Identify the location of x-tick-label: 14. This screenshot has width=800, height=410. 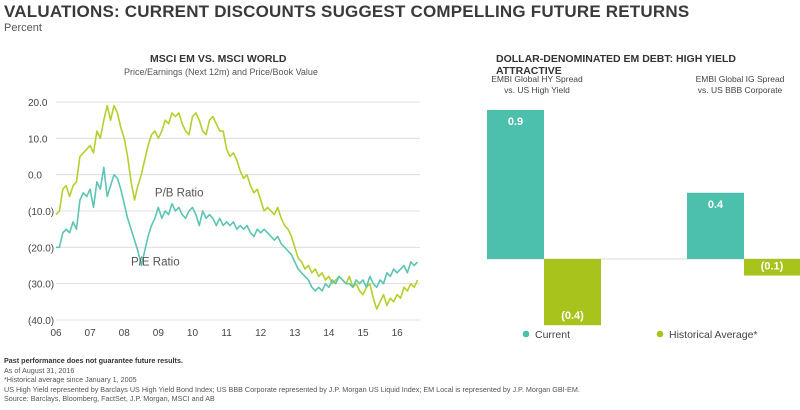
(329, 333).